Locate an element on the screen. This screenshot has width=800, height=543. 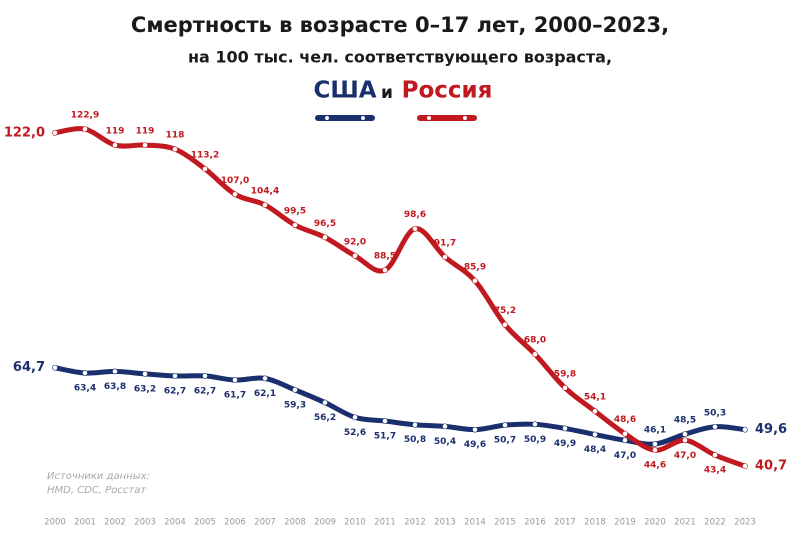
x-tick-label: 2009 is located at coordinates (325, 523).